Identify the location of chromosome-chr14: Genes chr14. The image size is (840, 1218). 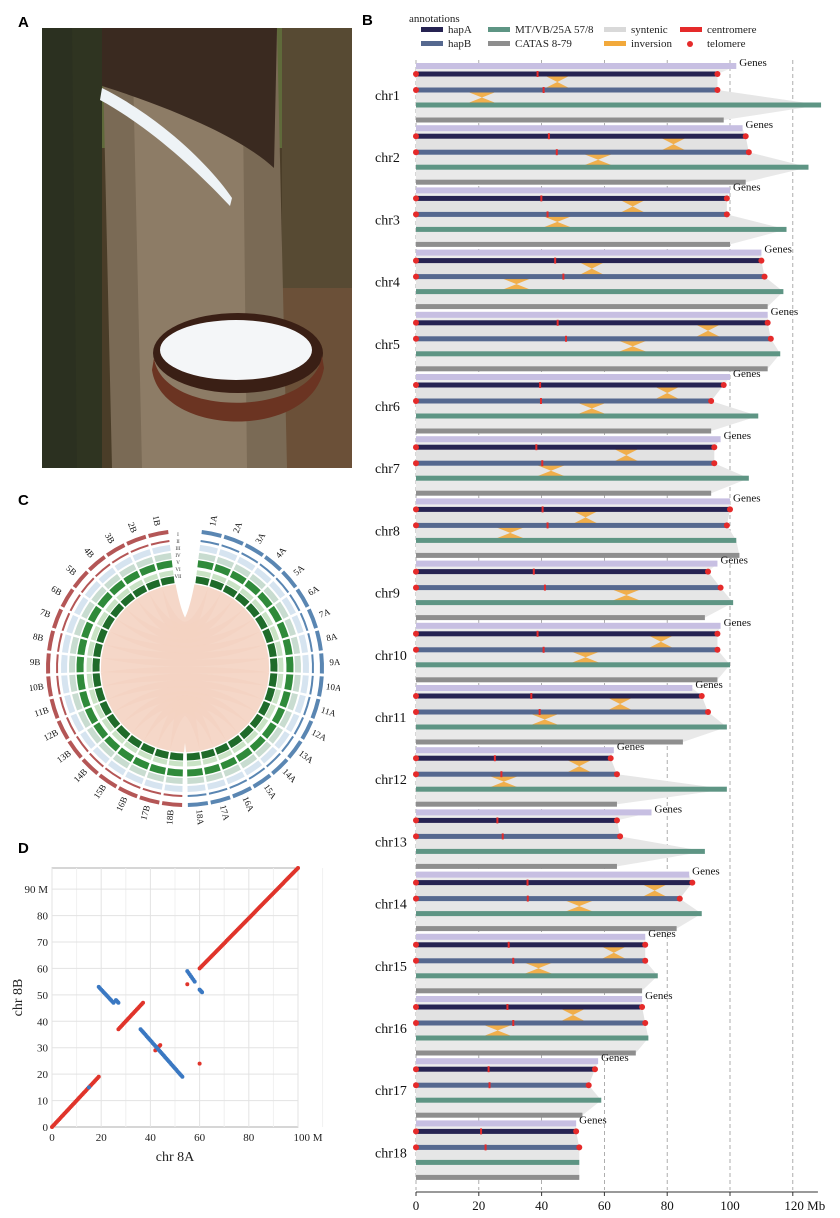
(547, 899).